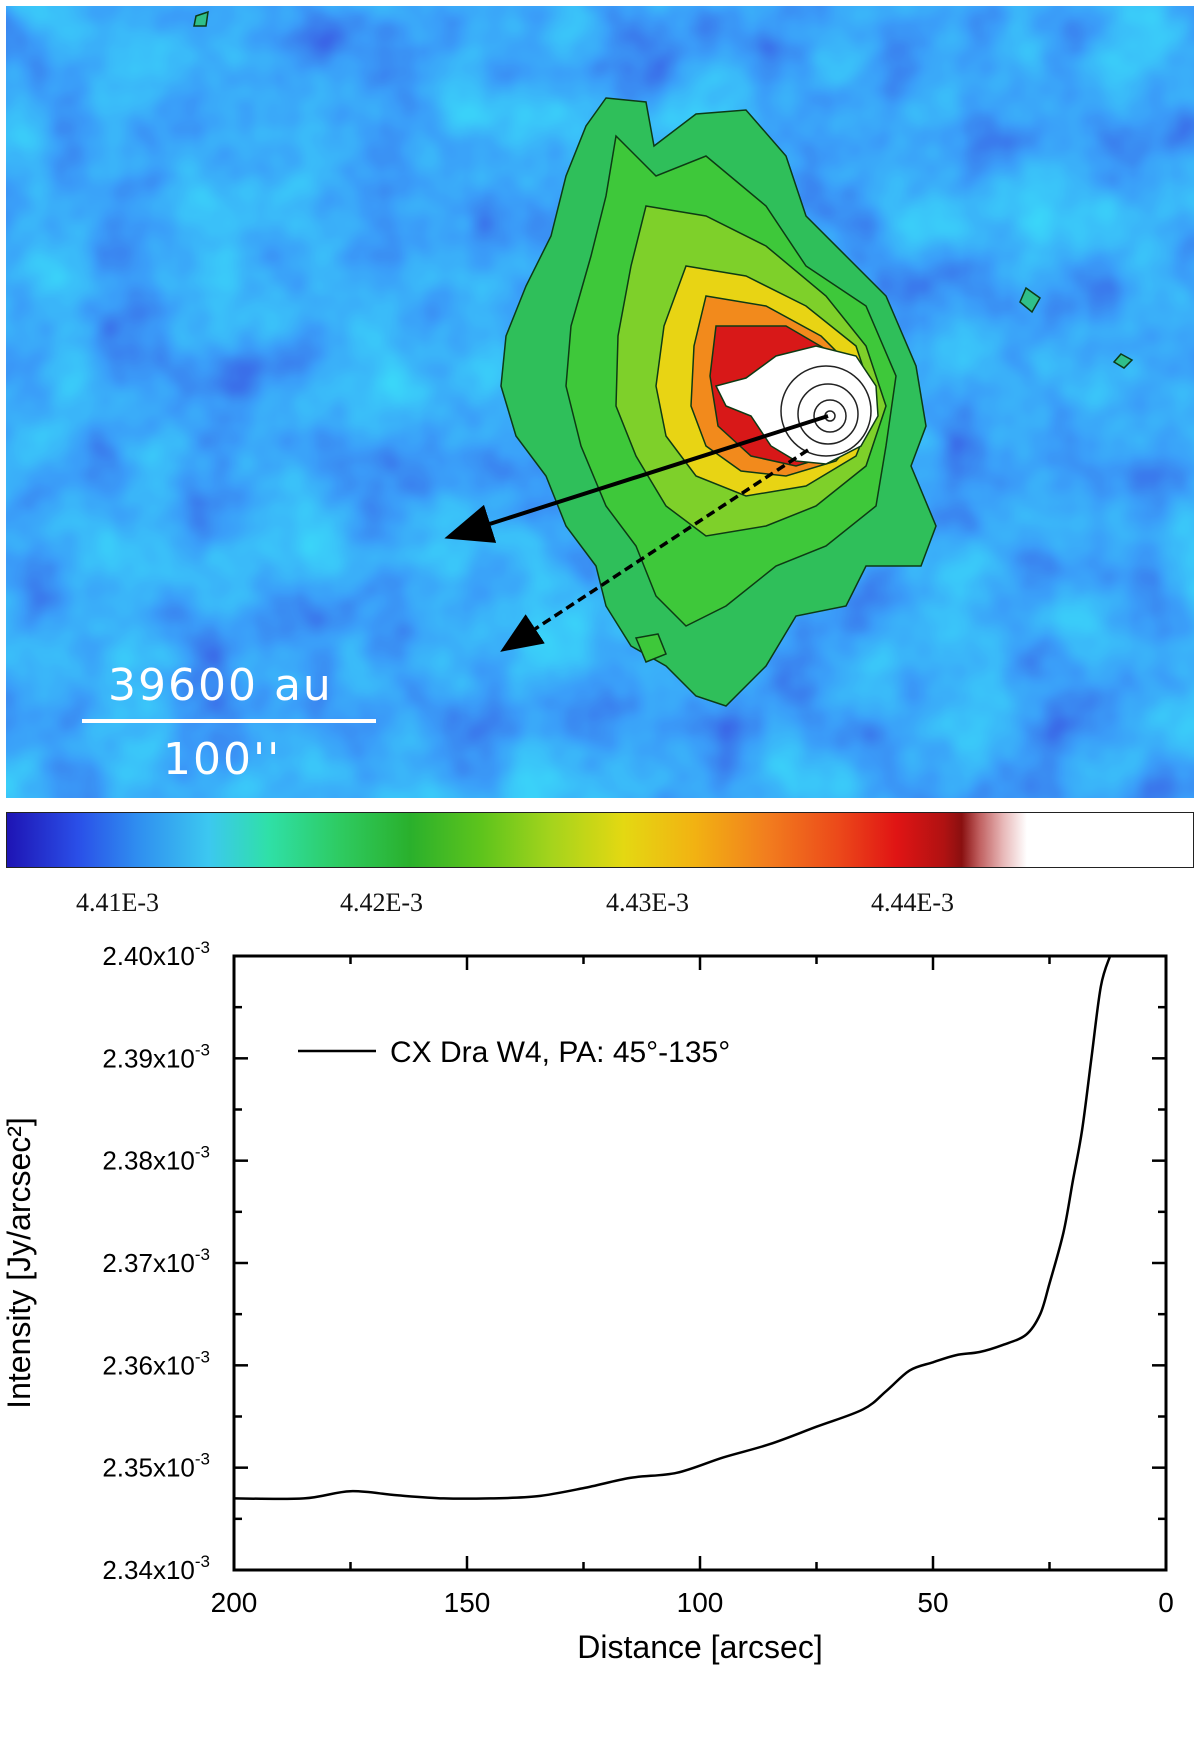  What do you see at coordinates (648, 902) in the screenshot?
I see `colorbar-tick-label: 4.43E-3` at bounding box center [648, 902].